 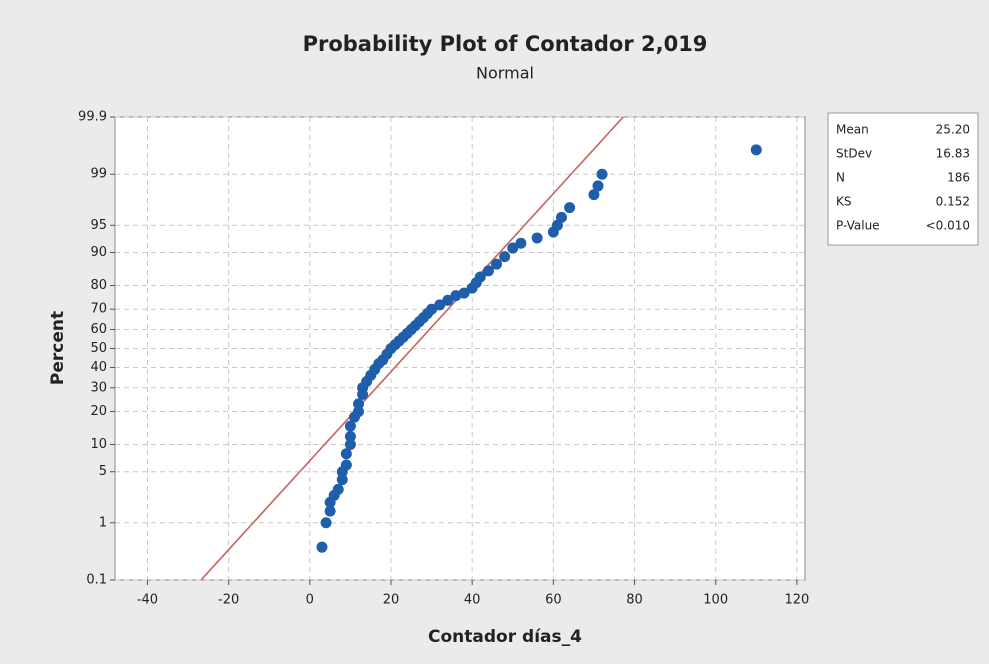 I want to click on x-tick-label: 40, so click(x=472, y=600).